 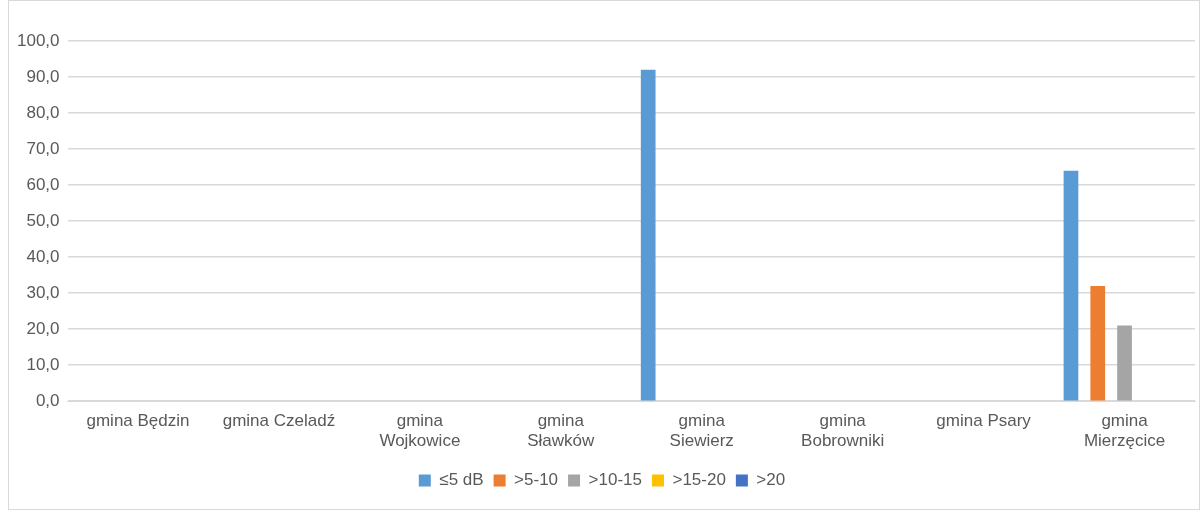 I want to click on y-tick-label: 100,0, so click(x=38, y=40).